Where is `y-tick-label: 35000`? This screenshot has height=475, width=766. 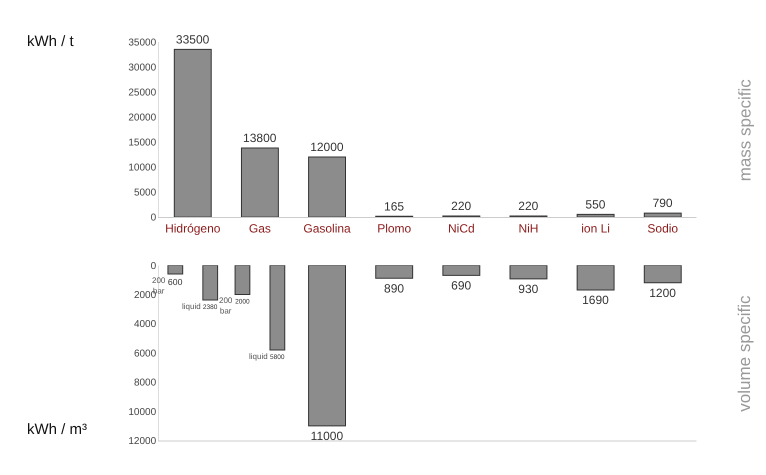
y-tick-label: 35000 is located at coordinates (142, 42).